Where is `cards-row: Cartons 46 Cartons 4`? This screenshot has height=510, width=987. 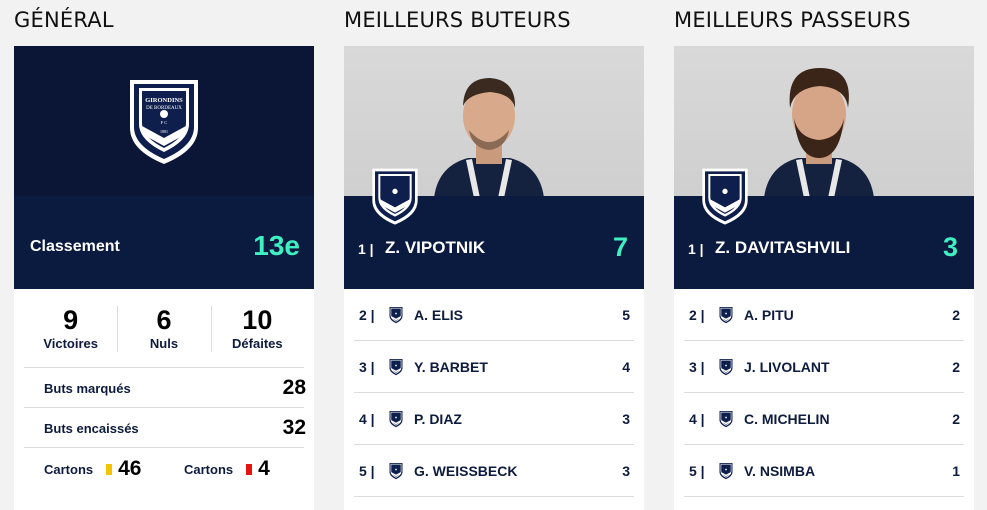
cards-row: Cartons 46 Cartons 4 is located at coordinates (174, 469).